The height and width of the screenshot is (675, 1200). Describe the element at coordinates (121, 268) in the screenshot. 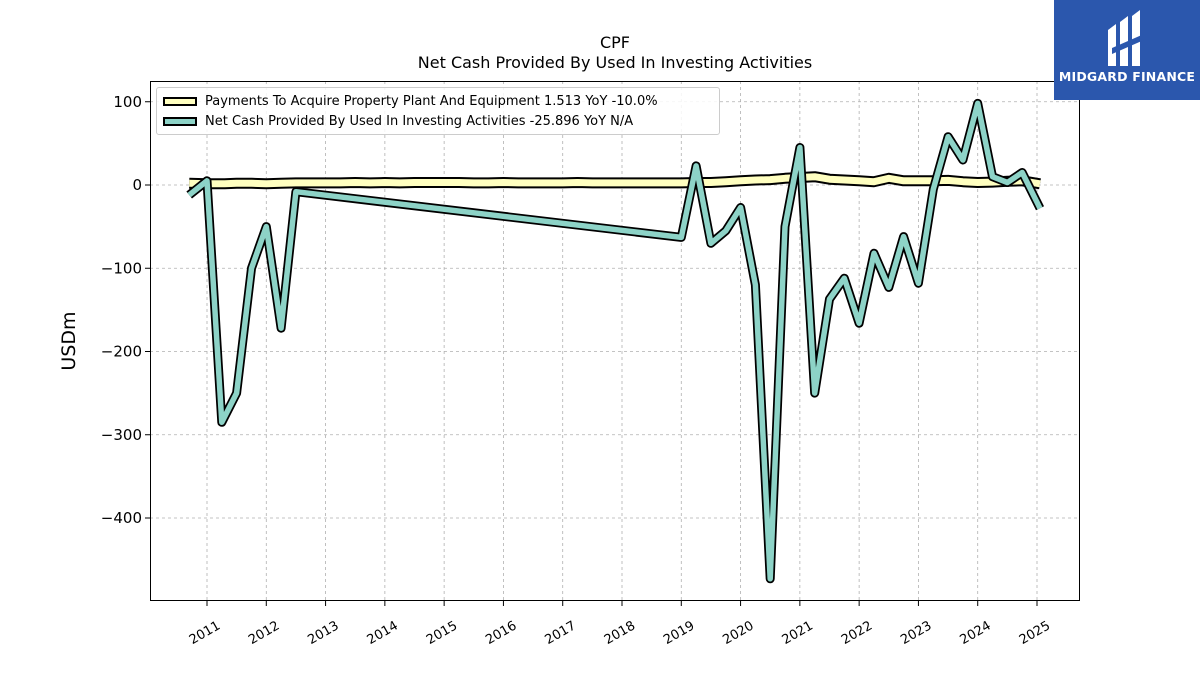

I see `y-tick-label: −100` at that location.